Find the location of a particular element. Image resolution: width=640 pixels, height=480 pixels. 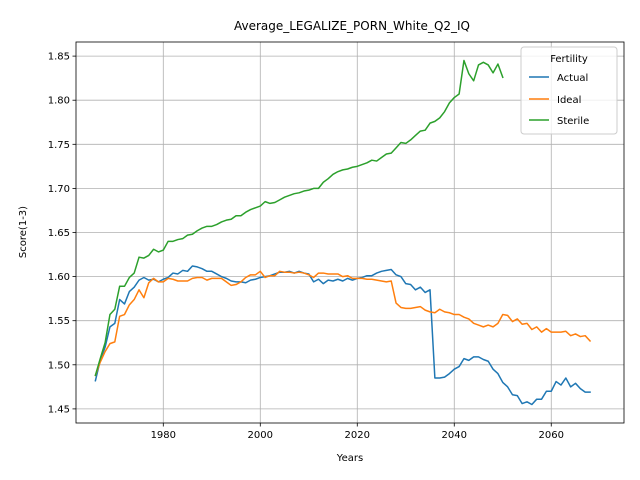

x-tick-label: 2000 is located at coordinates (260, 435).